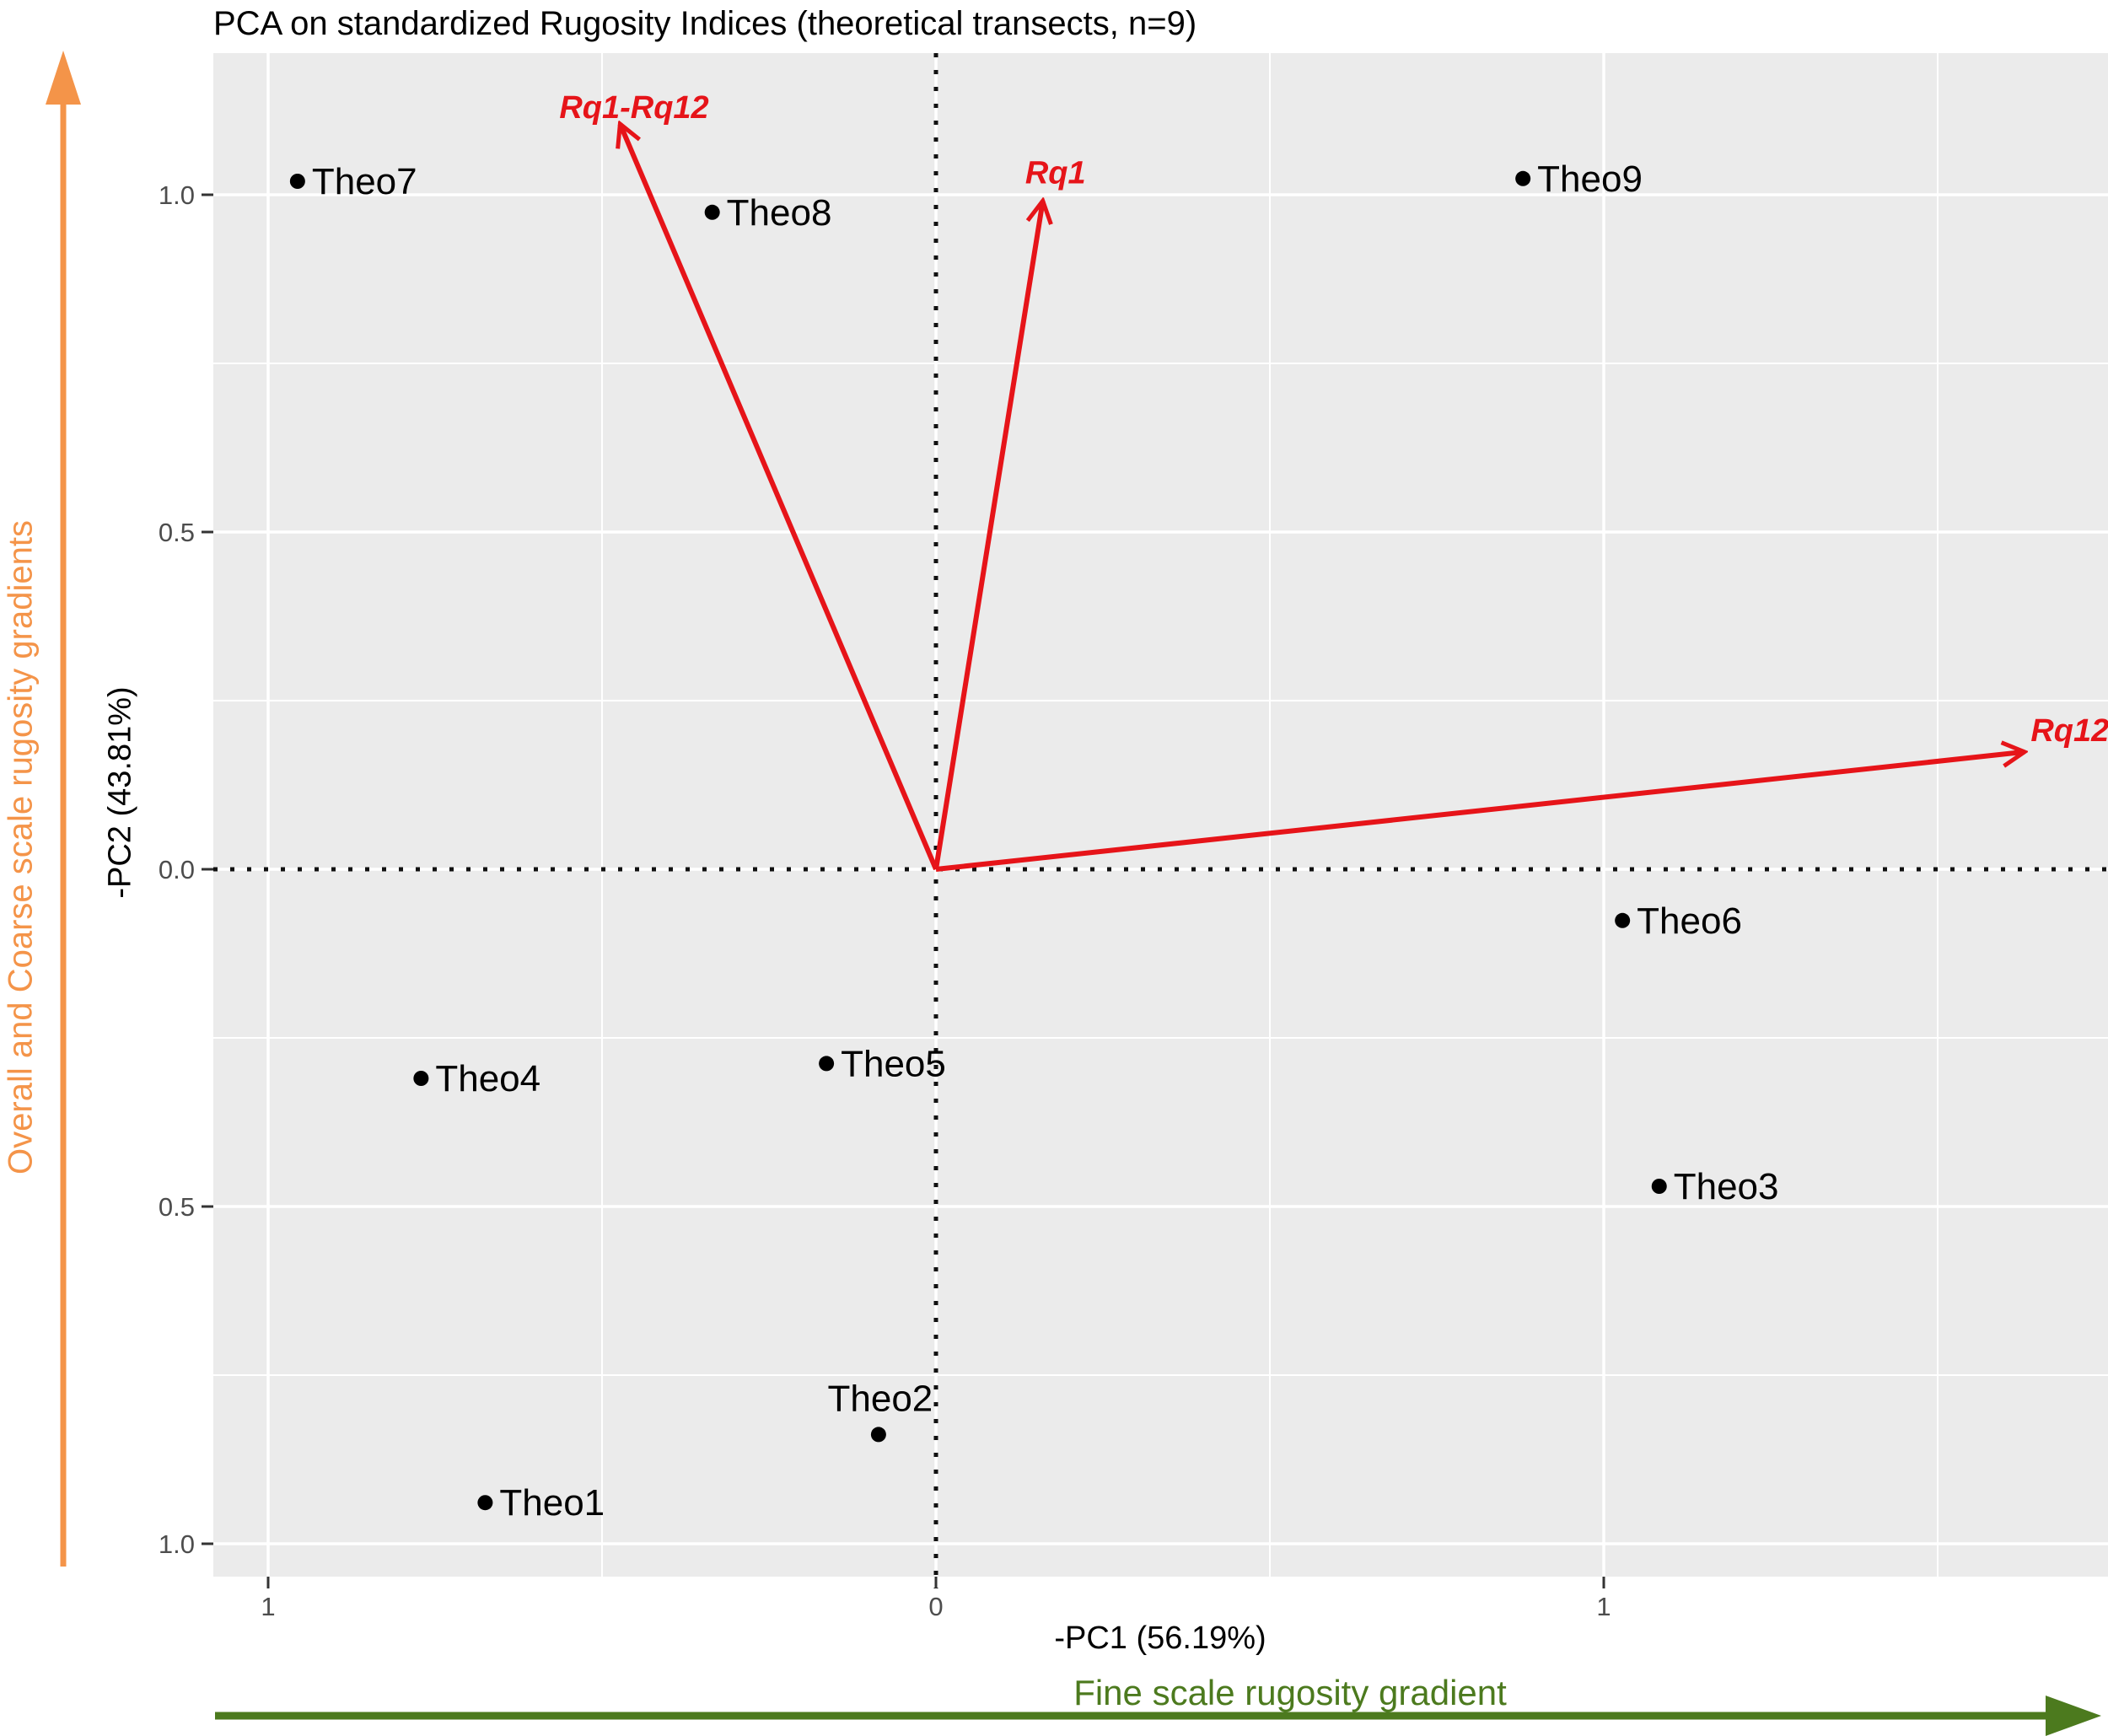 The height and width of the screenshot is (1736, 2108). Describe the element at coordinates (712, 212) in the screenshot. I see `data-point-theo8` at that location.